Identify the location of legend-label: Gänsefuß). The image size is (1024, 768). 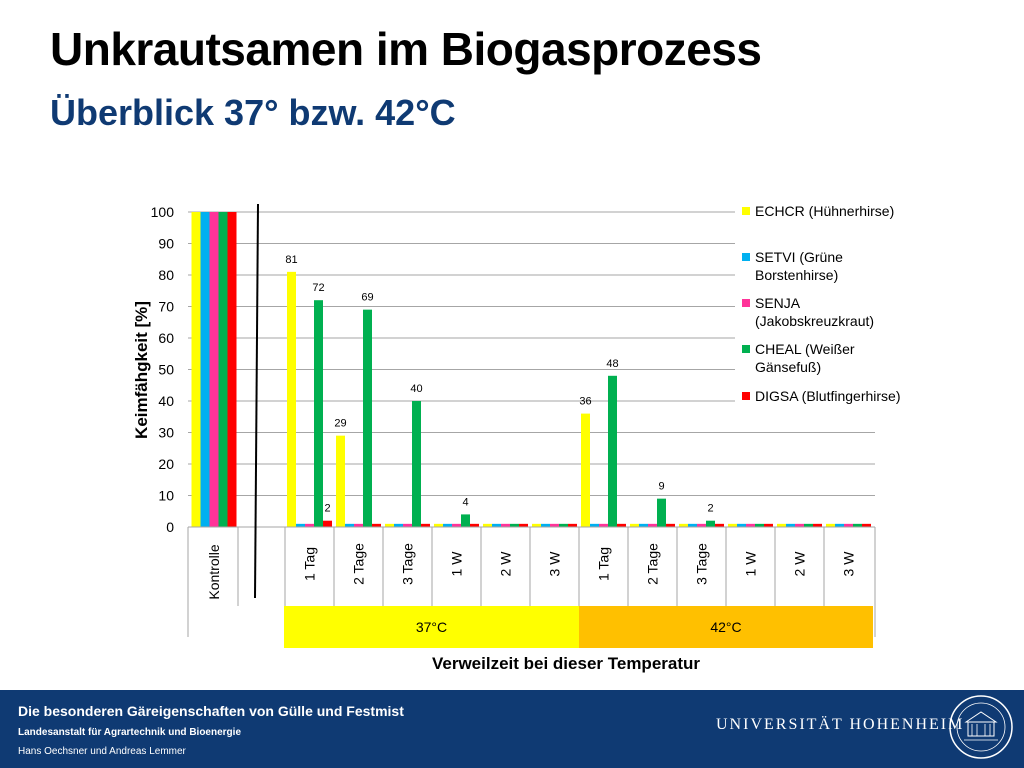
(788, 367).